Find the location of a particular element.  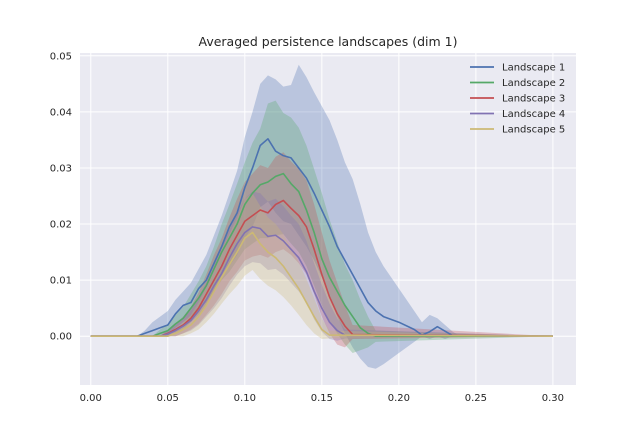

x-tick-label: 0.30 is located at coordinates (553, 398).